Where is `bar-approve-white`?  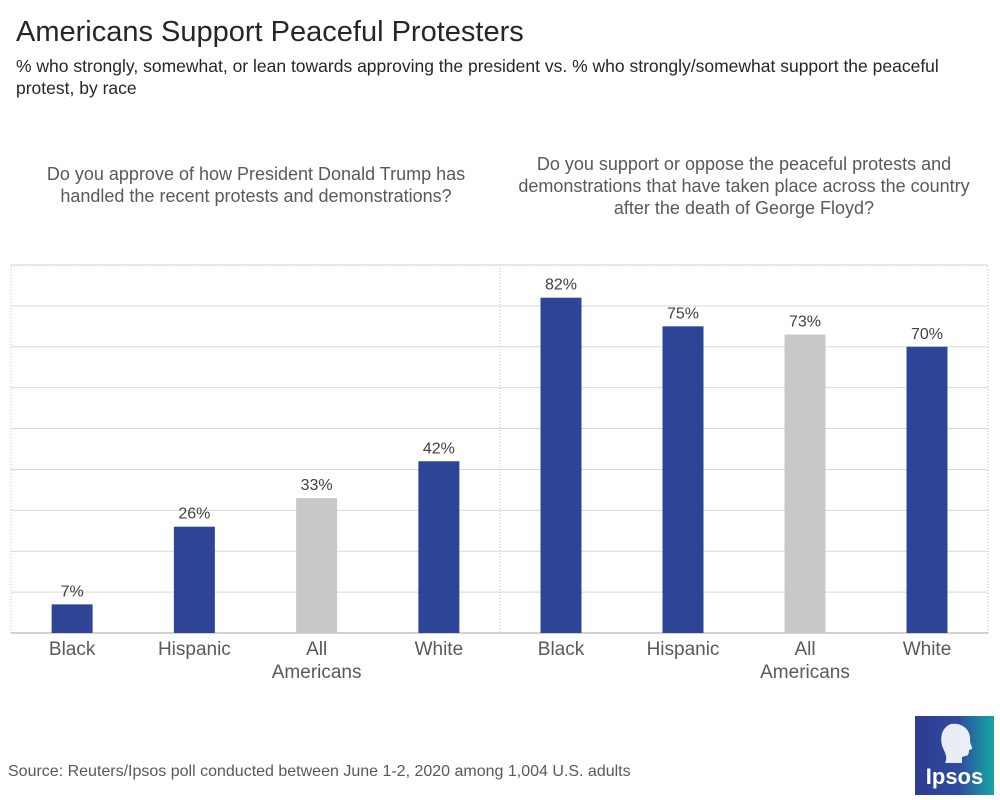
bar-approve-white is located at coordinates (439, 547).